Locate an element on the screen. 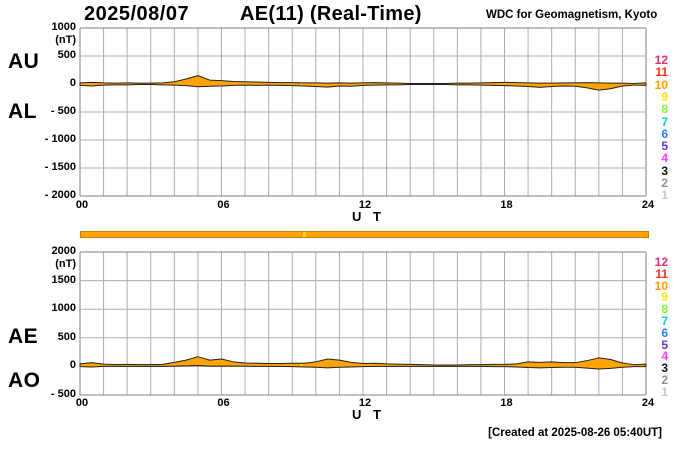 Image resolution: width=700 pixels, height=450 pixels. unit-label-top: (nT) is located at coordinates (65, 40).